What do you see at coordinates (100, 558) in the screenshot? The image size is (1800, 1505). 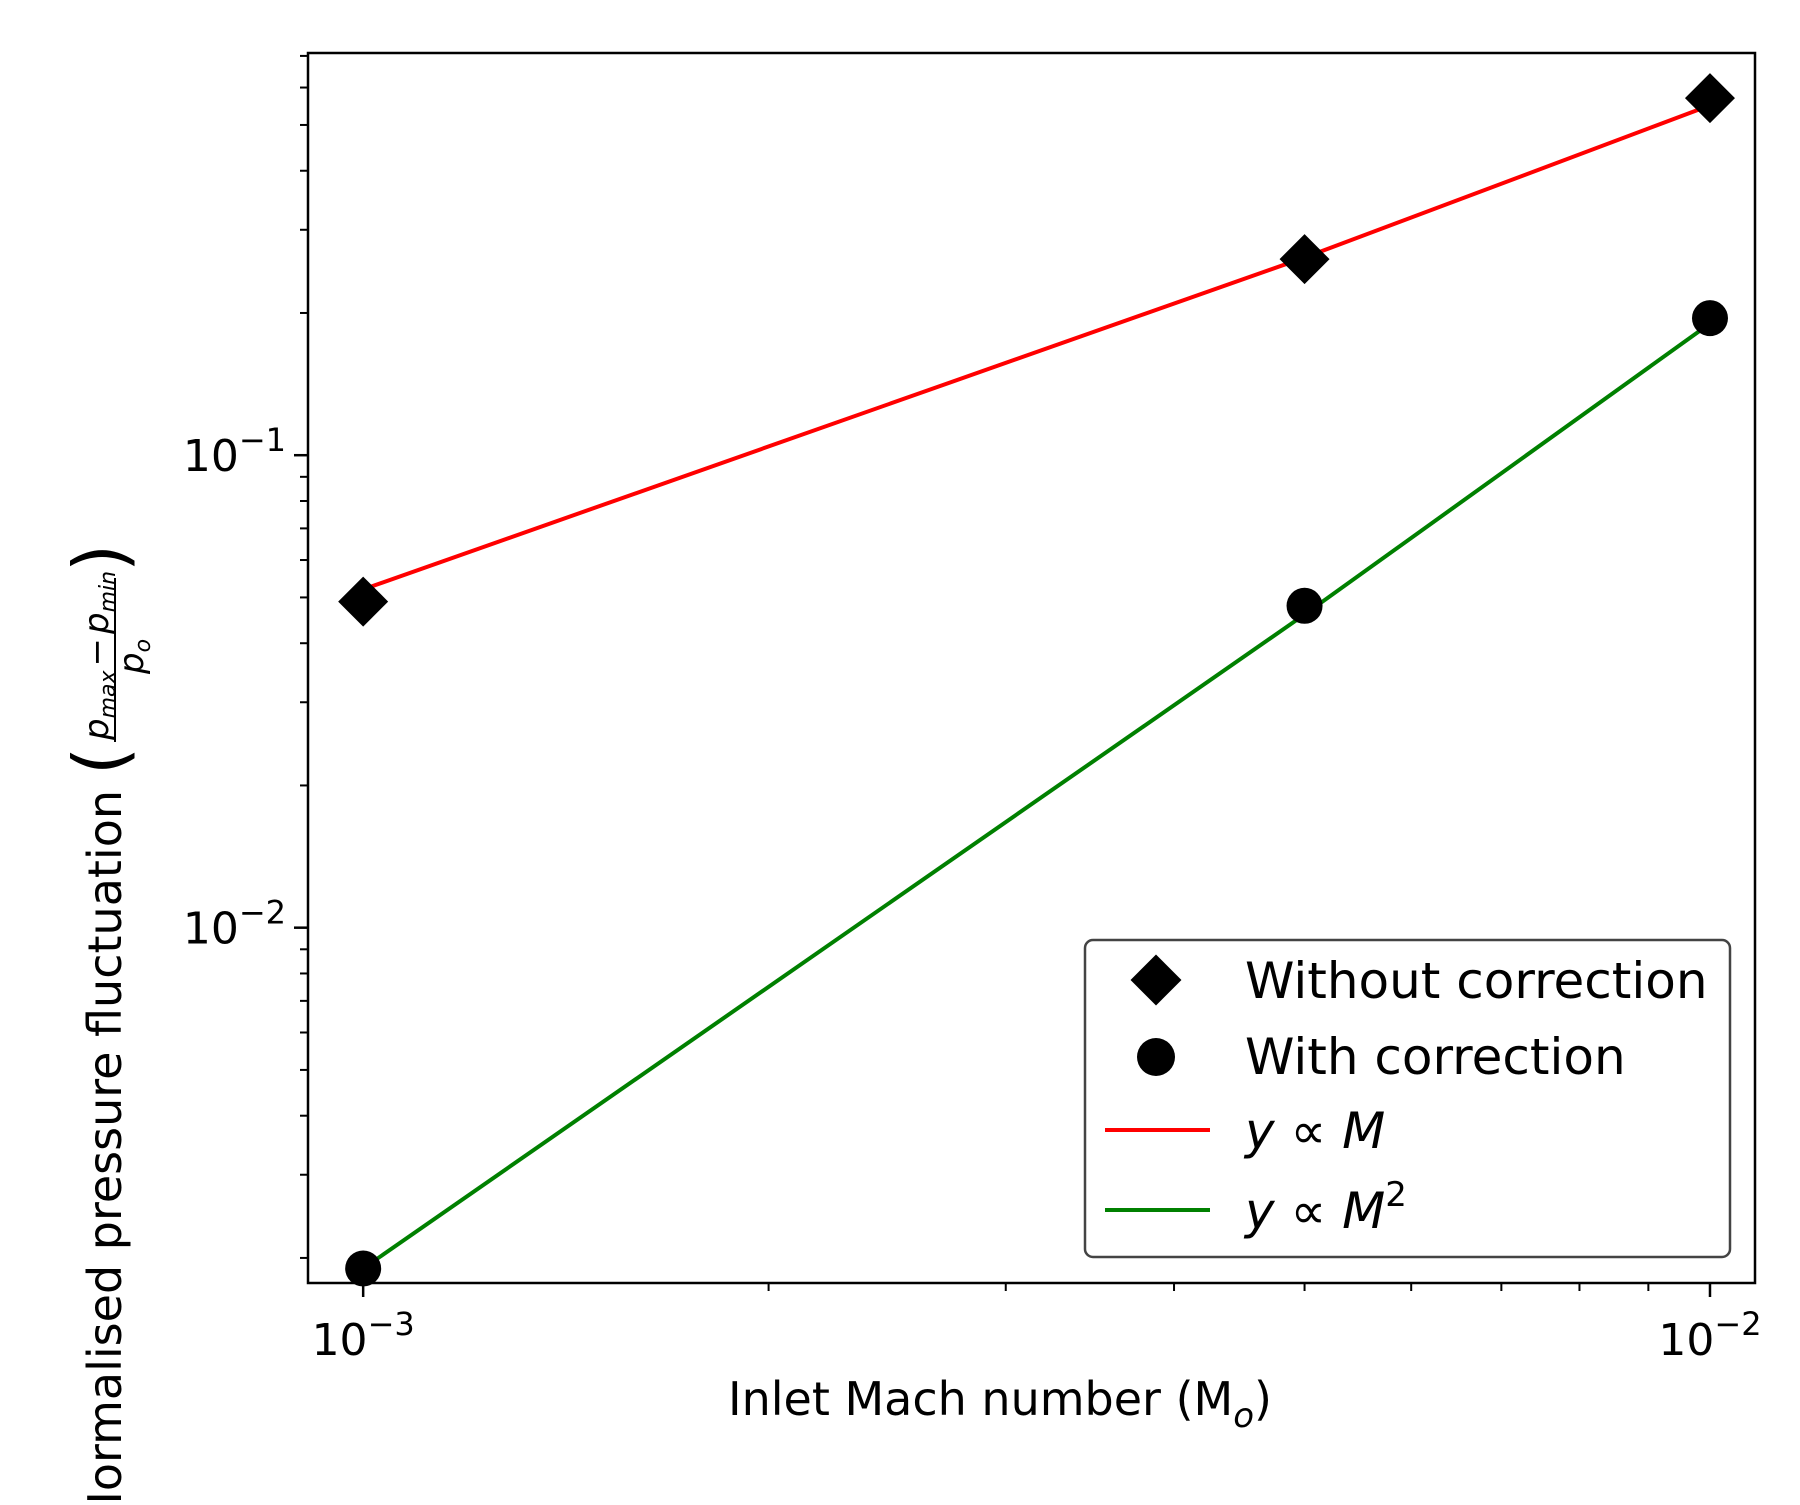 I see `y-axis-label-paren-right: )` at bounding box center [100, 558].